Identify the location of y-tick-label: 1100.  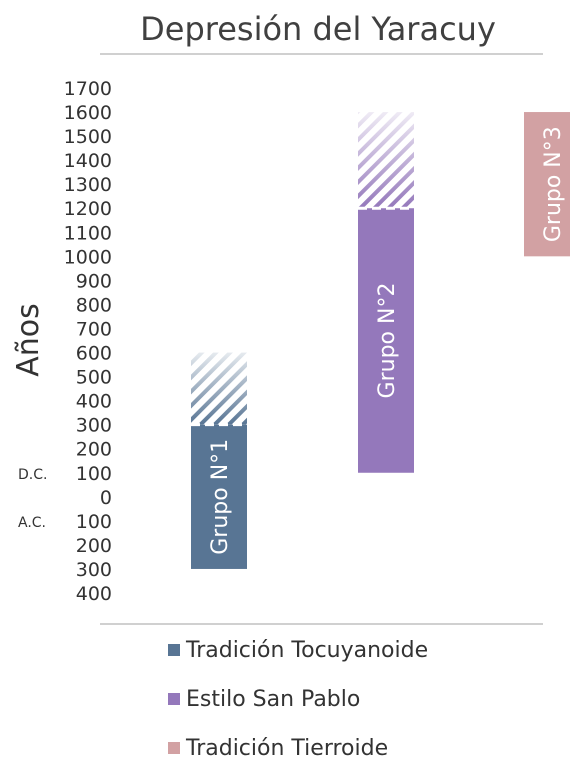
(88, 233).